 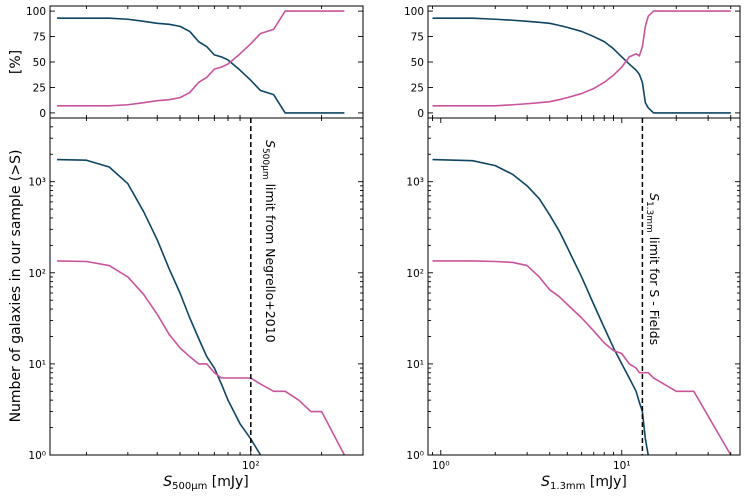 What do you see at coordinates (654, 289) in the screenshot?
I see `annotation-right-text: limit for S - Fields` at bounding box center [654, 289].